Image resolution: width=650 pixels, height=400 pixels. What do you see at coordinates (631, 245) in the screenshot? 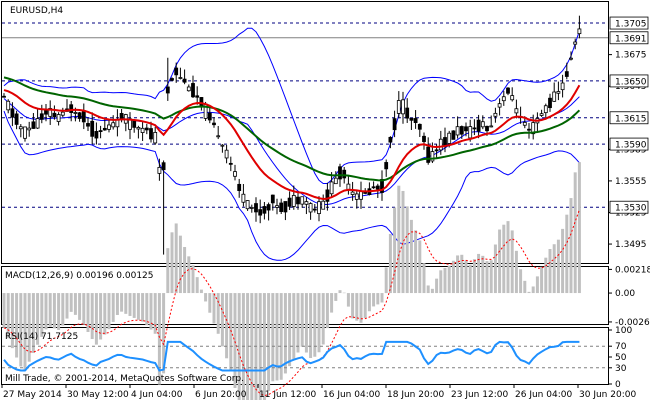
I see `price-tick-label: 1.3495` at bounding box center [631, 245].